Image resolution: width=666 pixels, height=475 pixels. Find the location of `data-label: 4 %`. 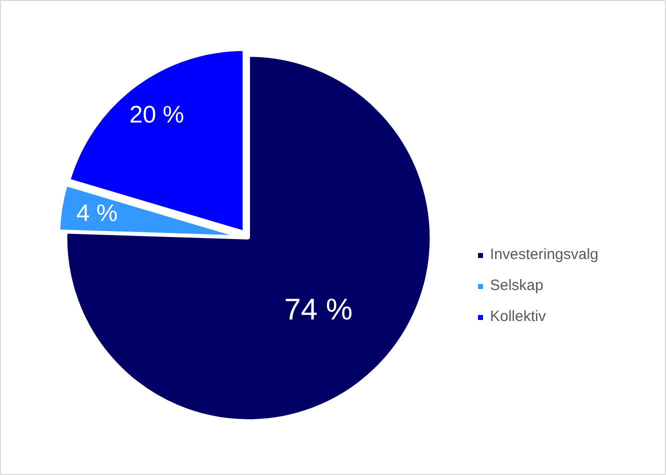

data-label: 4 % is located at coordinates (97, 214).